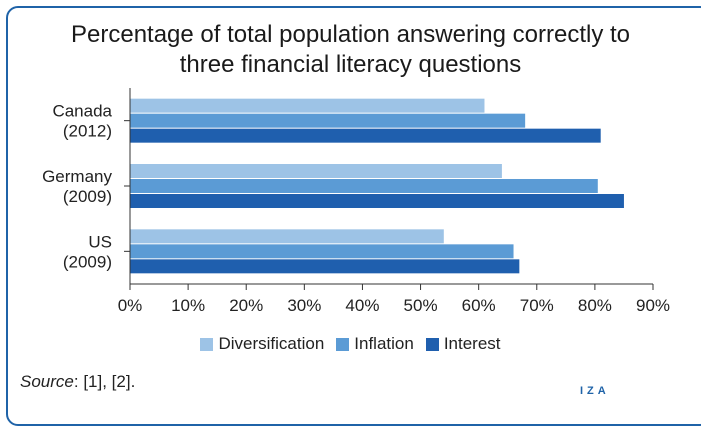 The image size is (701, 426). I want to click on bar-diversification-canada, so click(307, 105).